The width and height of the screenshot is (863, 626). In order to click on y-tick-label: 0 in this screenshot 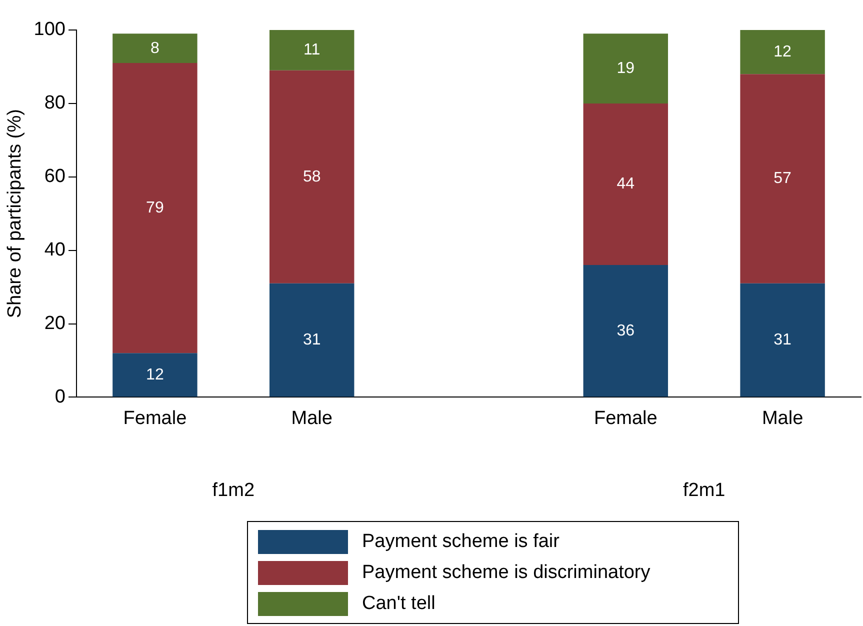, I will do `click(60, 397)`.